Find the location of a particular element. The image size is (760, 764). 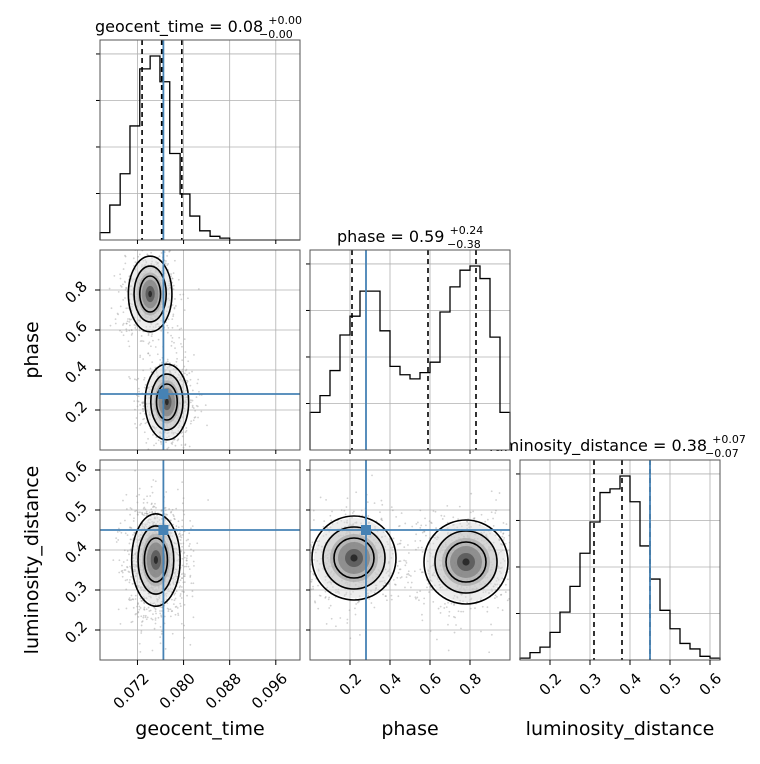

panel-hist-phase is located at coordinates (408, 350).